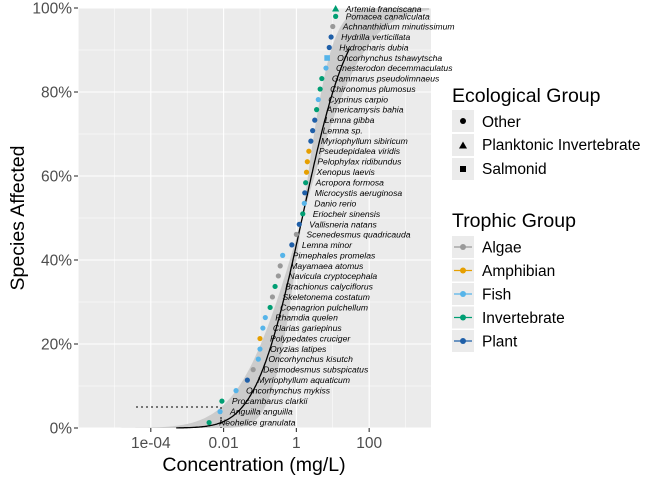 Image resolution: width=672 pixels, height=480 pixels. I want to click on y-tick-label: 20%, so click(56, 345).